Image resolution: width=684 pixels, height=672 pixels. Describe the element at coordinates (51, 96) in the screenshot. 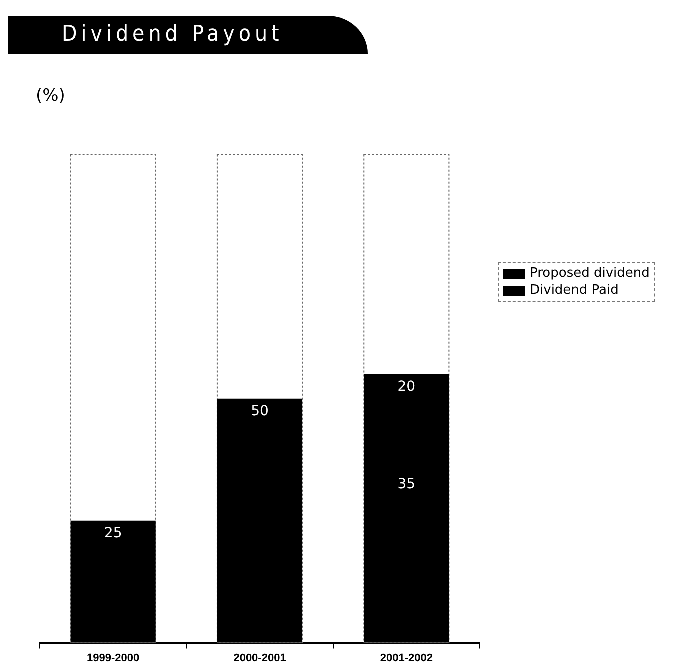

I see `y-axis-title: (%)` at that location.